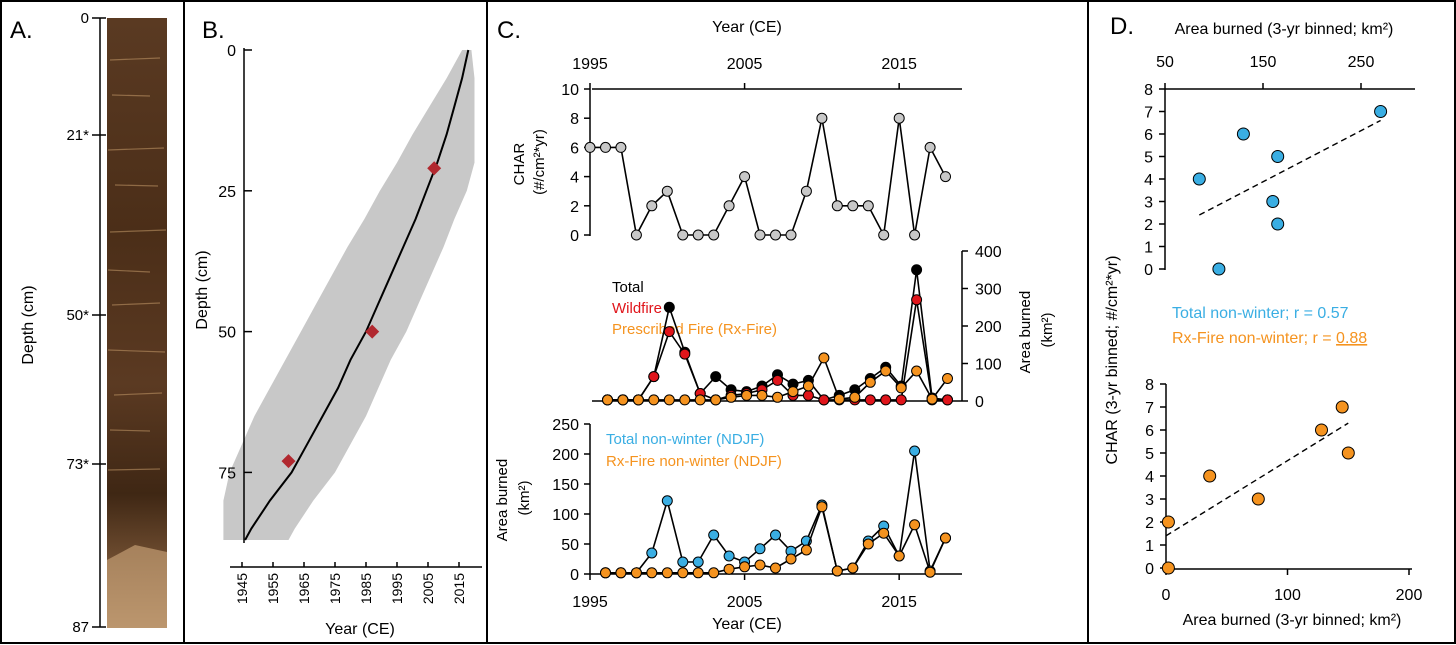 The height and width of the screenshot is (645, 1456). I want to click on area-right-y-tick-label: 400, so click(988, 252).